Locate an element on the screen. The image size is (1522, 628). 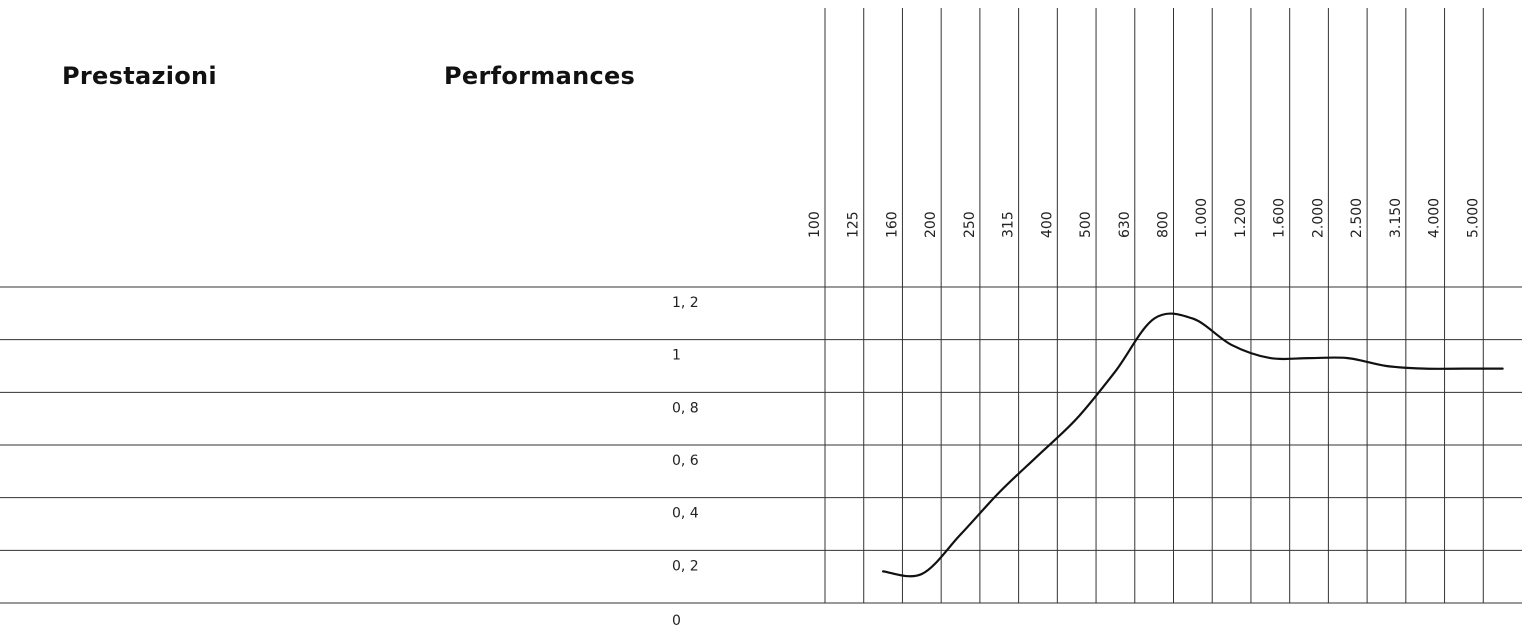
y-tick-label: 0, 2 is located at coordinates (685, 566).